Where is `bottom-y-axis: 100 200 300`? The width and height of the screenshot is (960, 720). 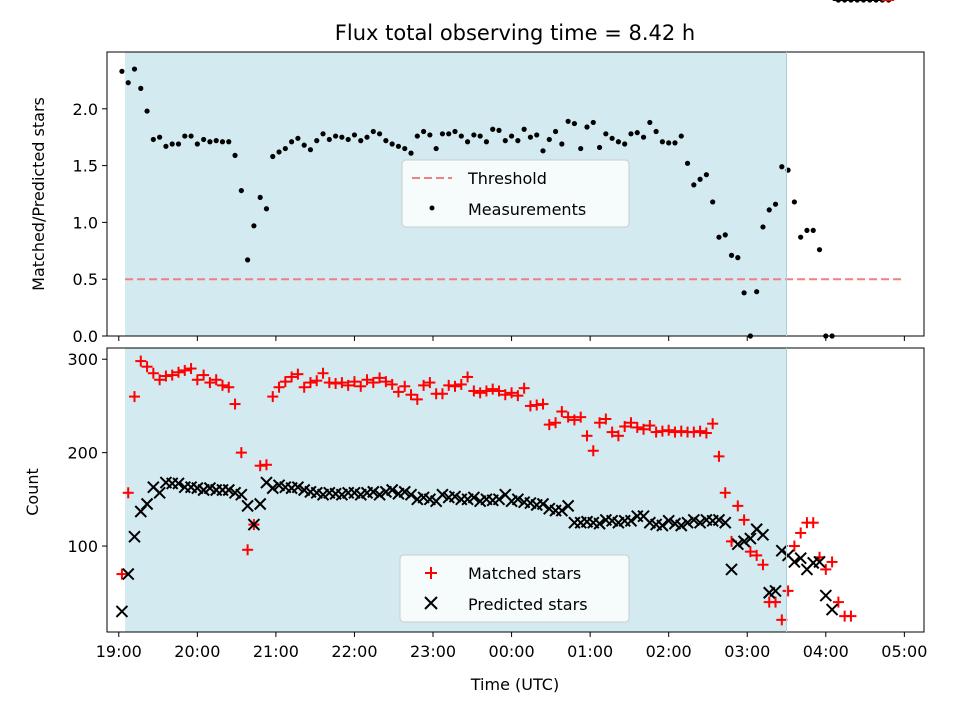 bottom-y-axis: 100 200 300 is located at coordinates (87, 453).